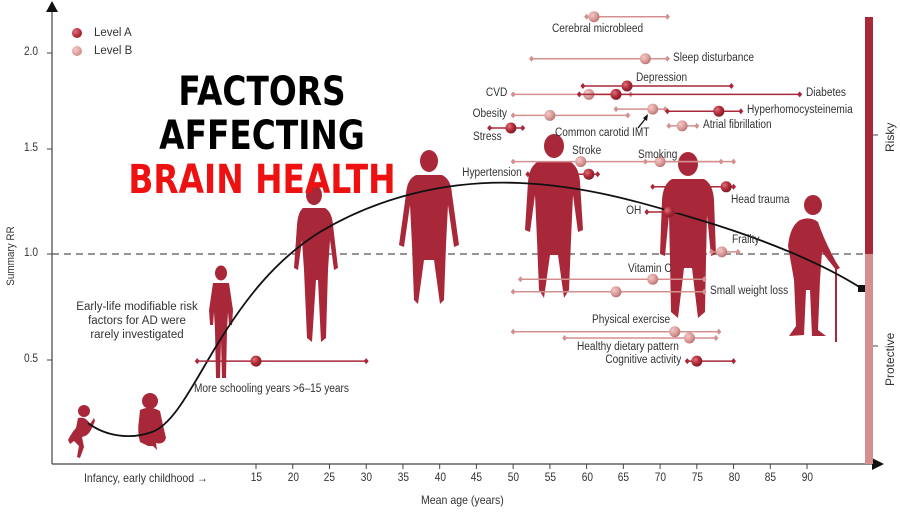 Image resolution: width=900 pixels, height=512 pixels. I want to click on y-tick: 1.0, so click(31, 253).